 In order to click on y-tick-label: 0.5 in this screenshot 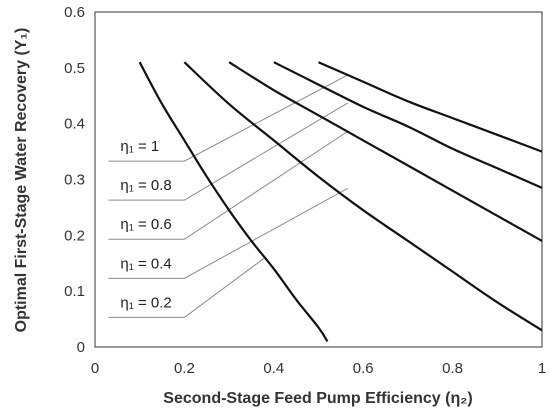, I will do `click(74, 68)`.